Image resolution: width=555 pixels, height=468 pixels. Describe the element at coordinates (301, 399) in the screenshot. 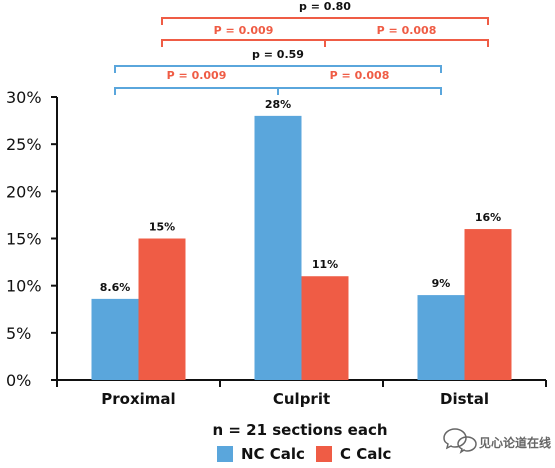

I see `x-category-label: Culprit` at that location.